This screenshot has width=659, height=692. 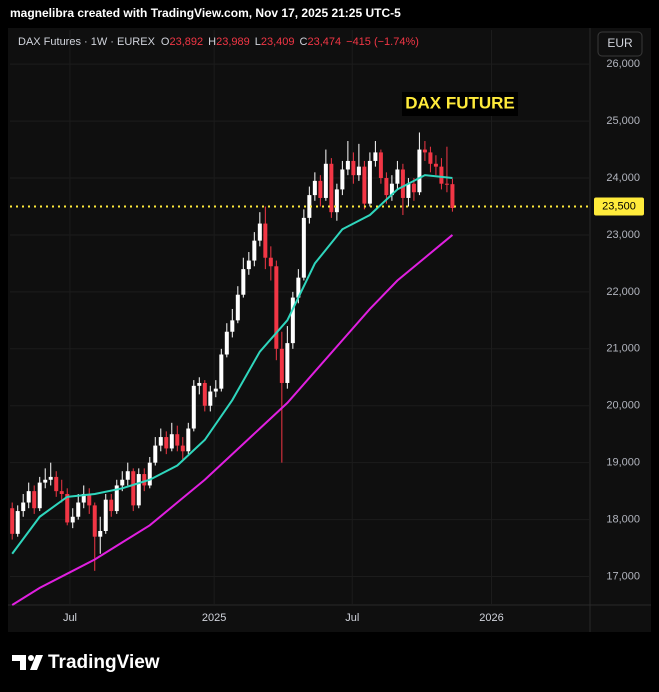 I want to click on y-tick-label: 23,000, so click(x=623, y=235).